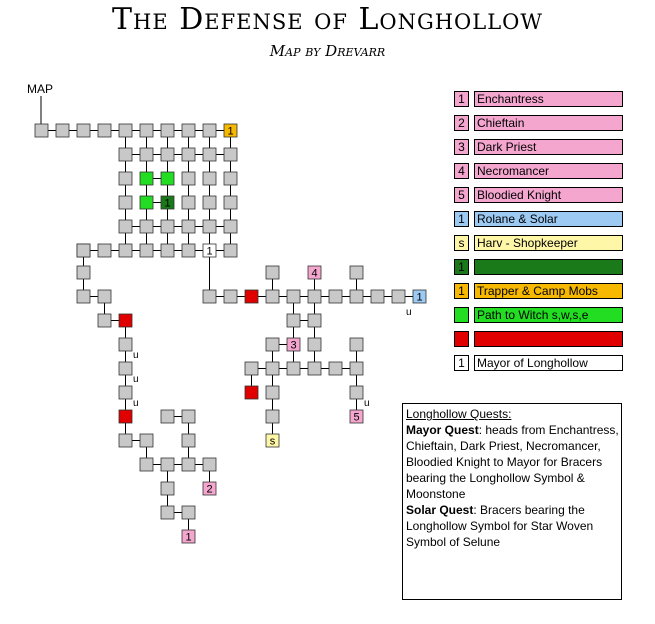  Describe the element at coordinates (459, 414) in the screenshot. I see `quests-heading: Longhollow Quests:` at that location.